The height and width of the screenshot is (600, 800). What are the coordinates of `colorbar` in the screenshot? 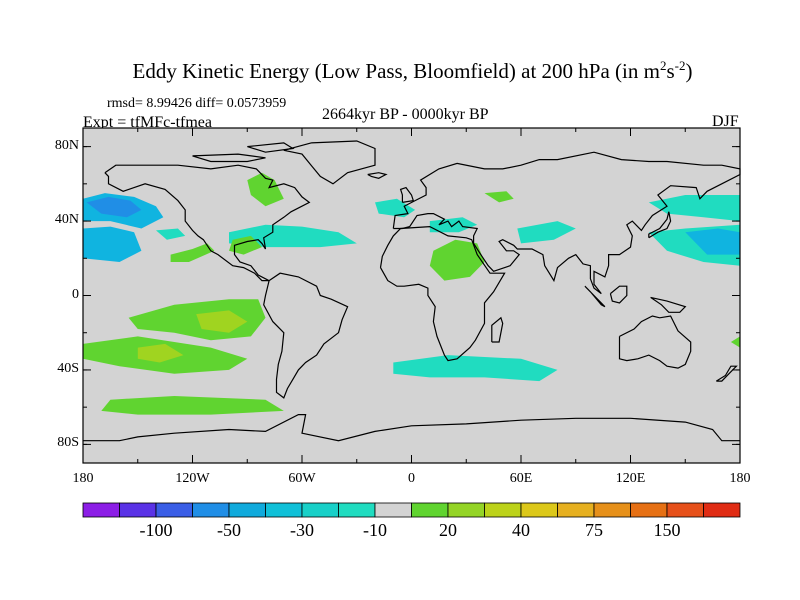 It's located at (411, 510).